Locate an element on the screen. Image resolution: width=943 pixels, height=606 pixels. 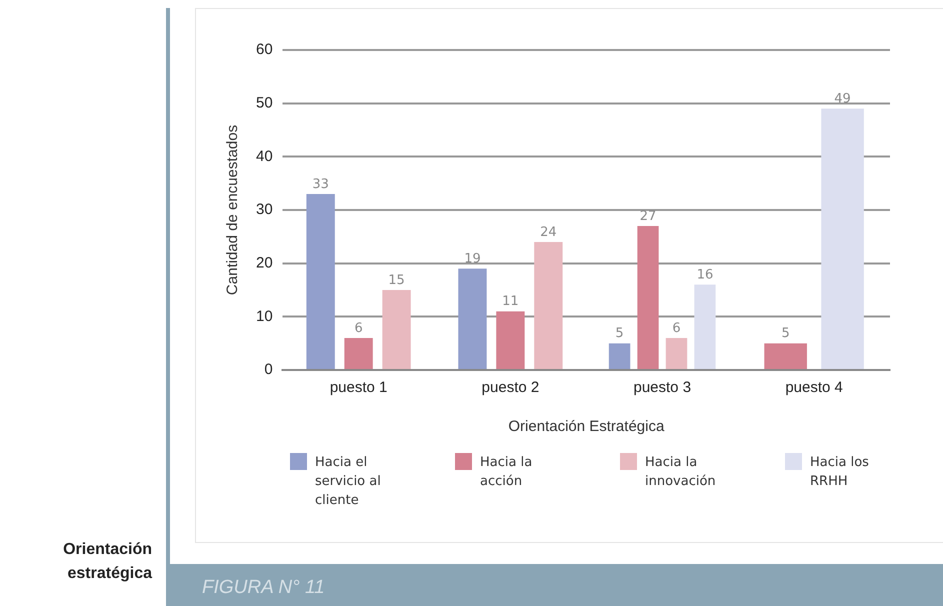
legend-label: Hacia la acción is located at coordinates (507, 472).